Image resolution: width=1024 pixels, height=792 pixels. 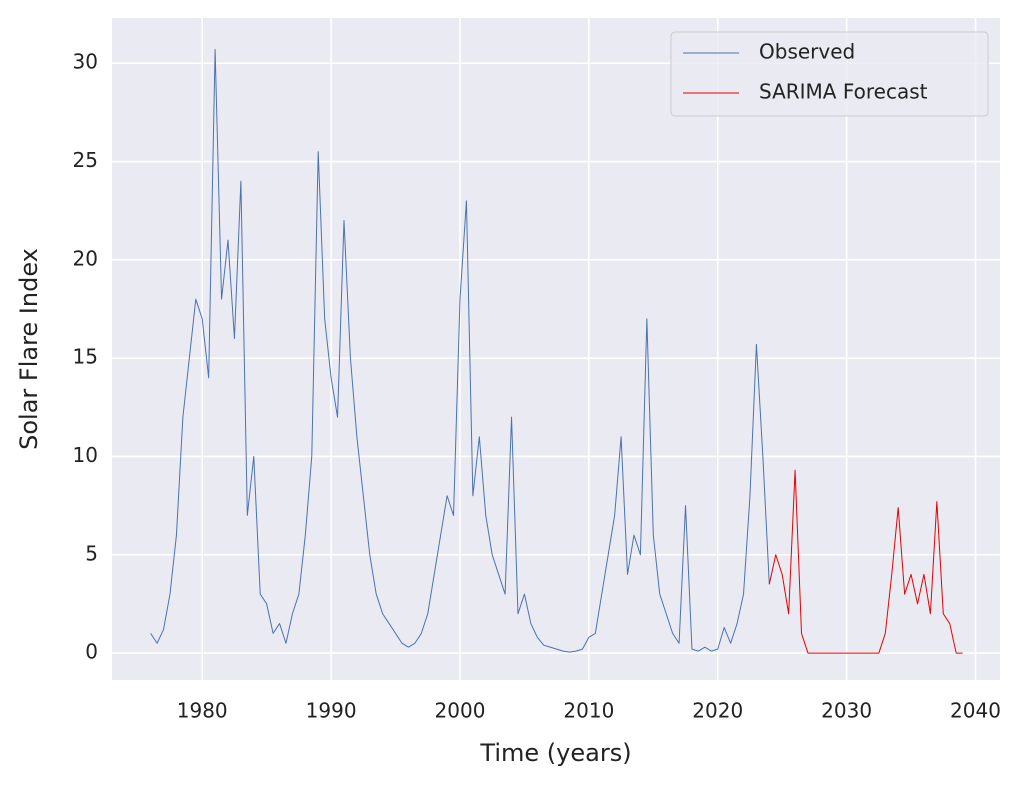 I want to click on y-tick-label: 30, so click(x=85, y=62).